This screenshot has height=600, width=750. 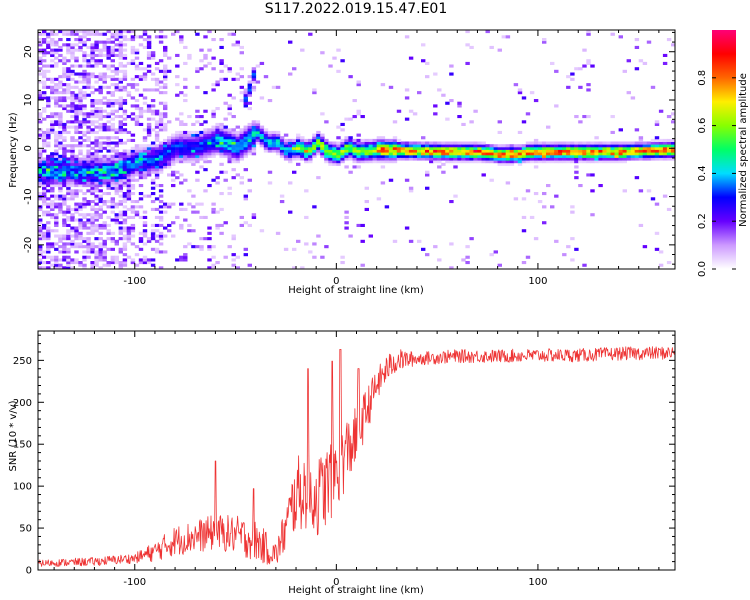 I want to click on spectrogram-cell-1944, so click(x=225, y=172).